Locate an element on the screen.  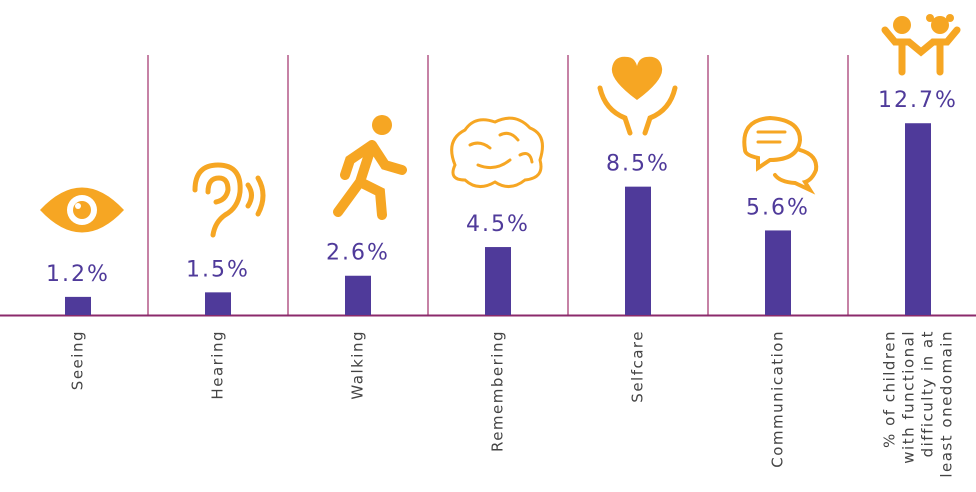
value-label: 8.5% is located at coordinates (638, 164).